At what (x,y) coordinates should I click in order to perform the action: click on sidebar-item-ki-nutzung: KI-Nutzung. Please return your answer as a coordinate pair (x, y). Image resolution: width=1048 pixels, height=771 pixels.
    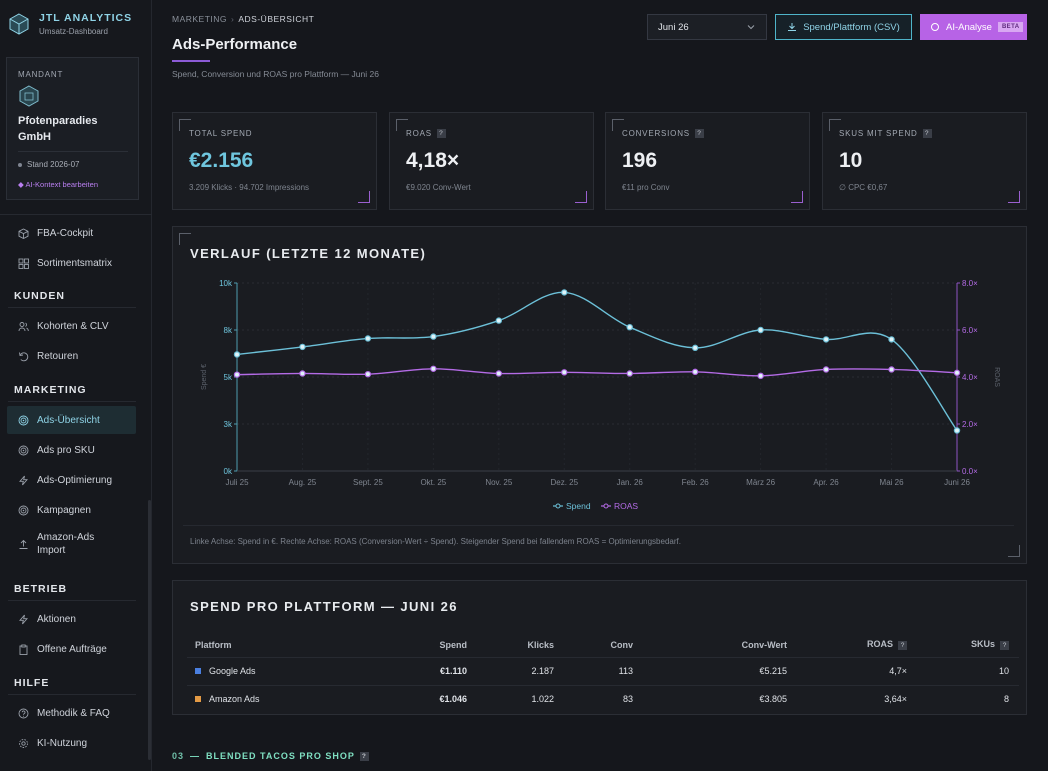
    Looking at the image, I should click on (71, 743).